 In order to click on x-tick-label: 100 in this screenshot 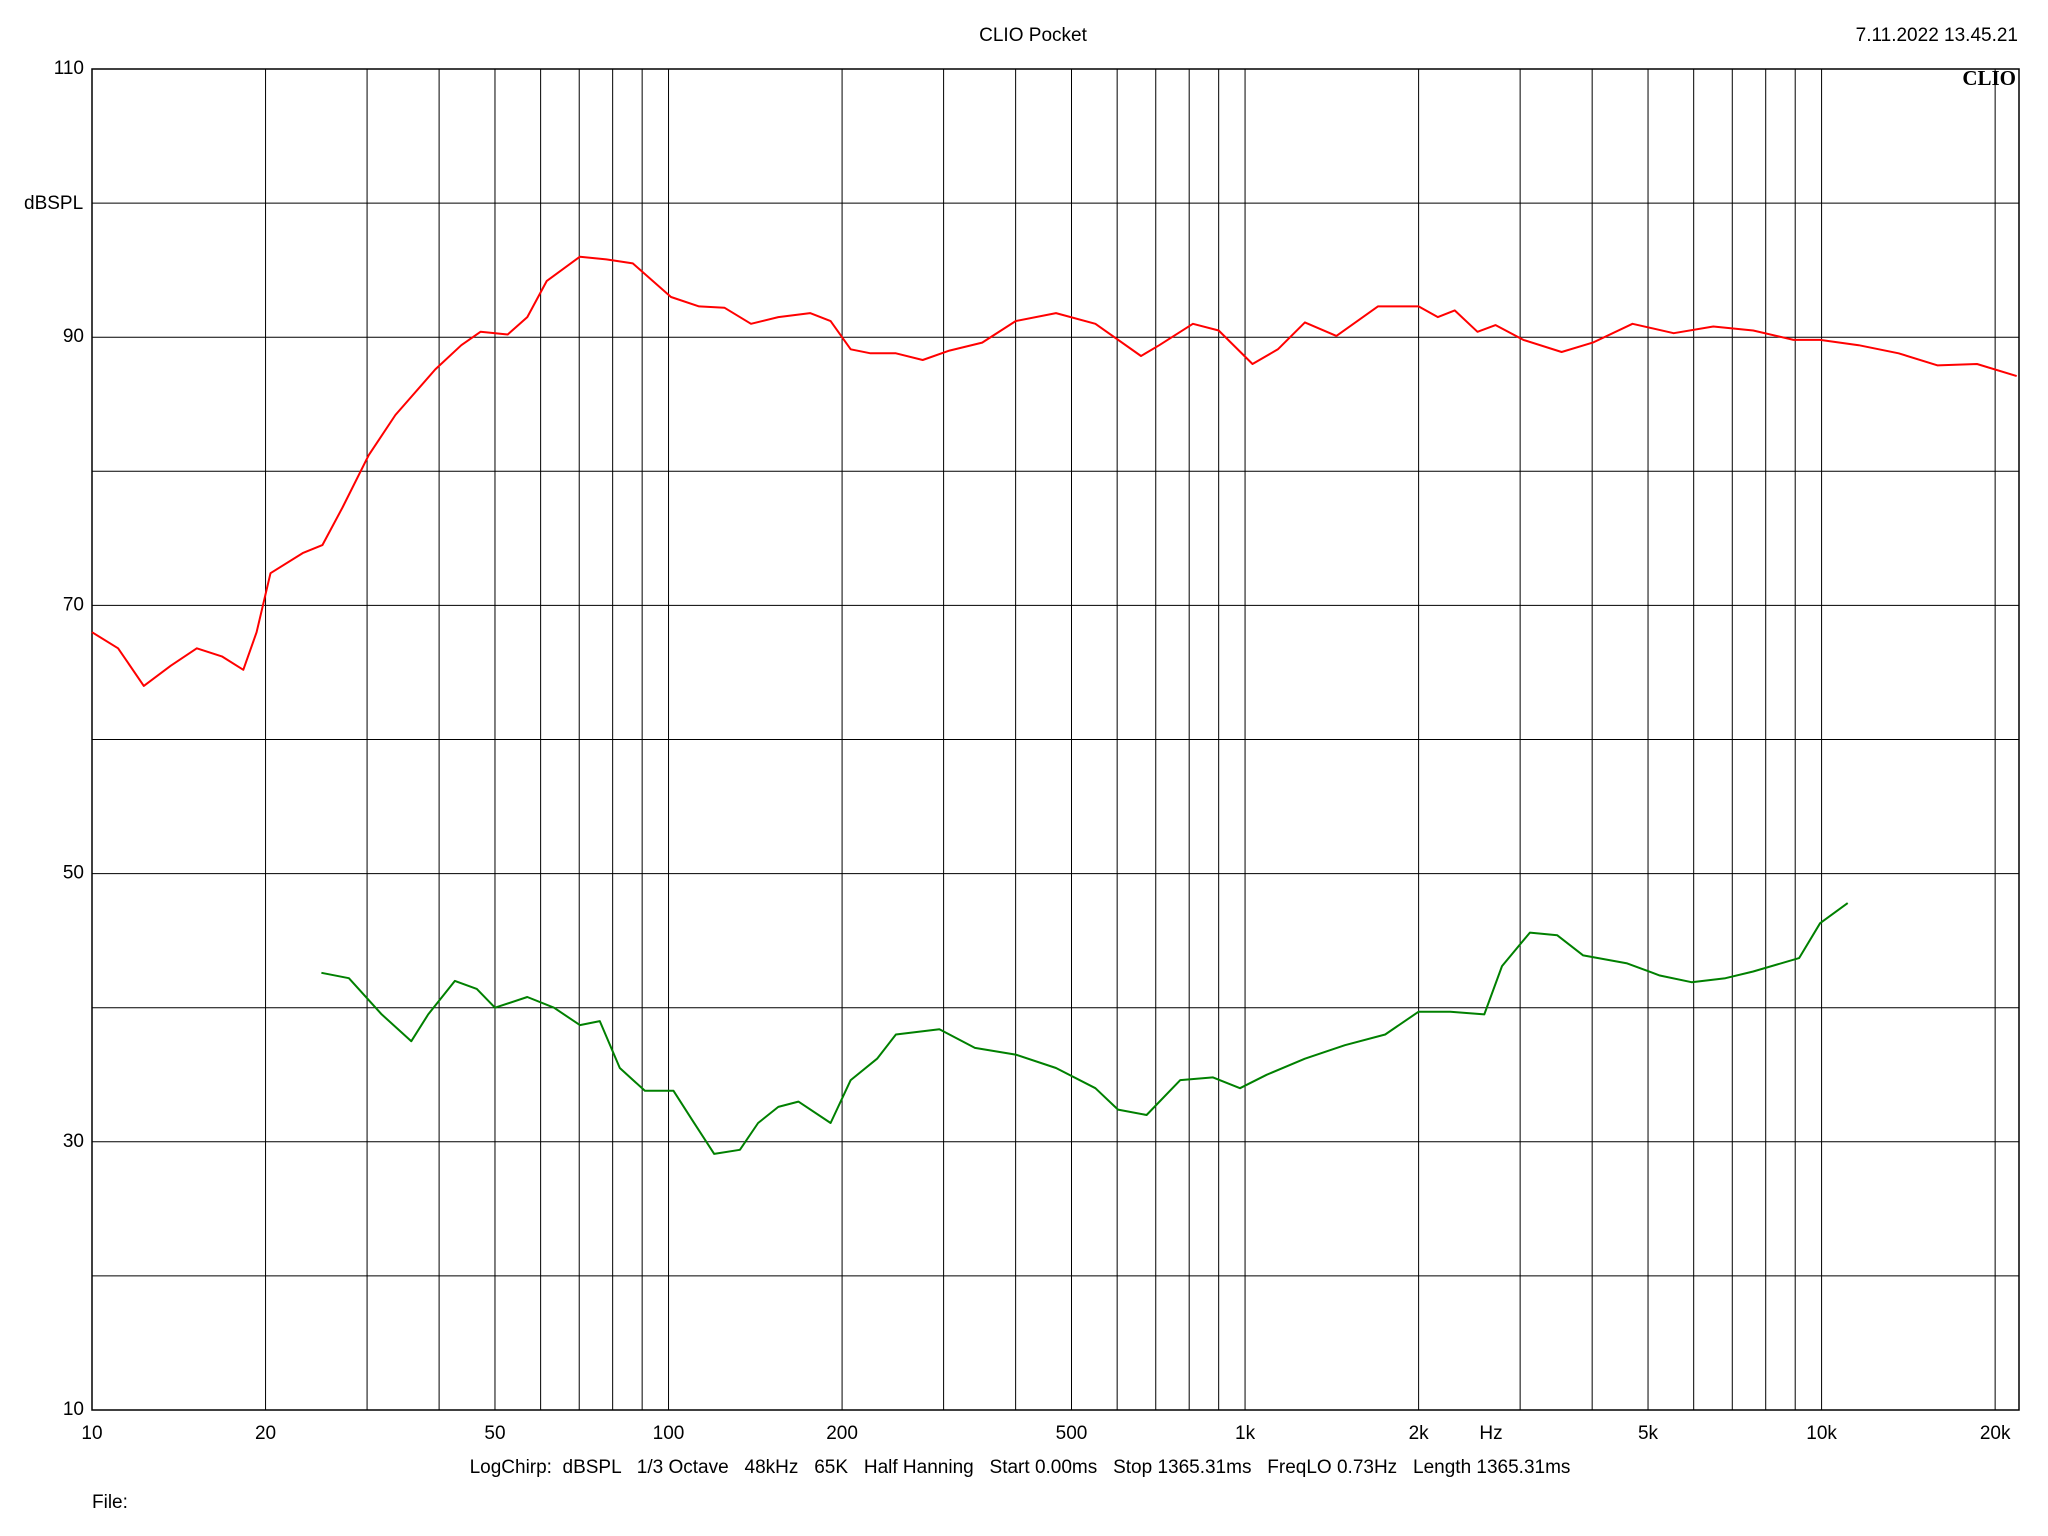, I will do `click(669, 1433)`.